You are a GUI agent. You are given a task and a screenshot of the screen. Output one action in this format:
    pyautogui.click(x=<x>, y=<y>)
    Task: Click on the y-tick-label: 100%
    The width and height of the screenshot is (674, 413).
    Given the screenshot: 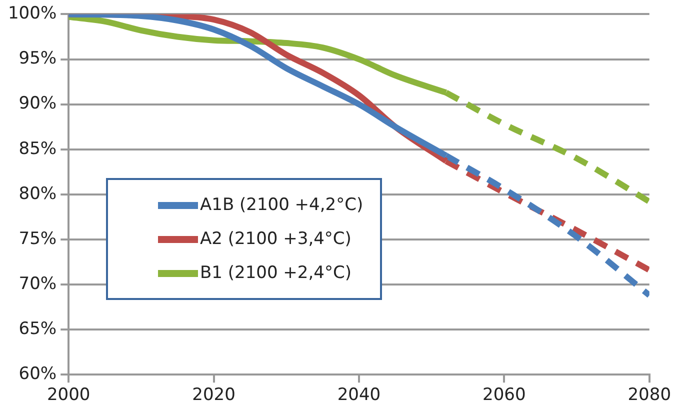 What is the action you would take?
    pyautogui.click(x=32, y=14)
    